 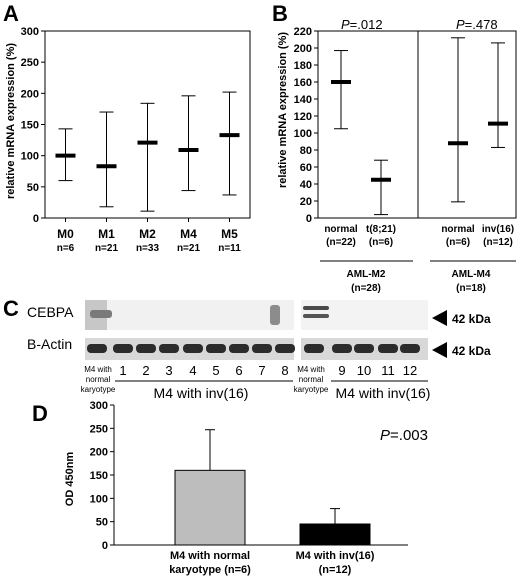 I want to click on lane-number: 10, so click(x=364, y=370).